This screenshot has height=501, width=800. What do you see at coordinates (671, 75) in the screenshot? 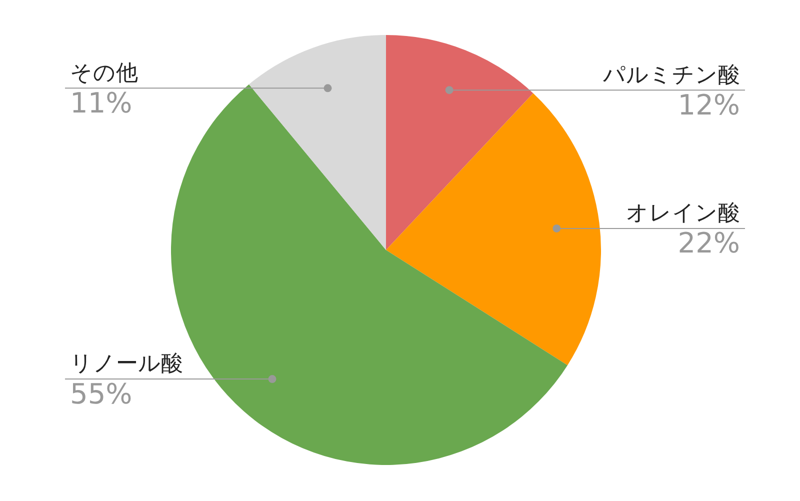
I see `slice-label: パルミチン酸` at bounding box center [671, 75].